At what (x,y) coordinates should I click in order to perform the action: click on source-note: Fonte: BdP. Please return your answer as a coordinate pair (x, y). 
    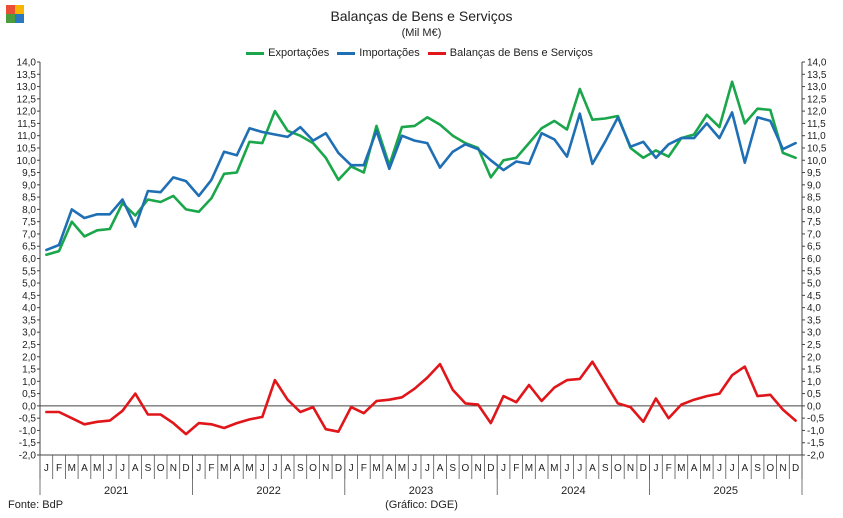
    Looking at the image, I should click on (36, 505).